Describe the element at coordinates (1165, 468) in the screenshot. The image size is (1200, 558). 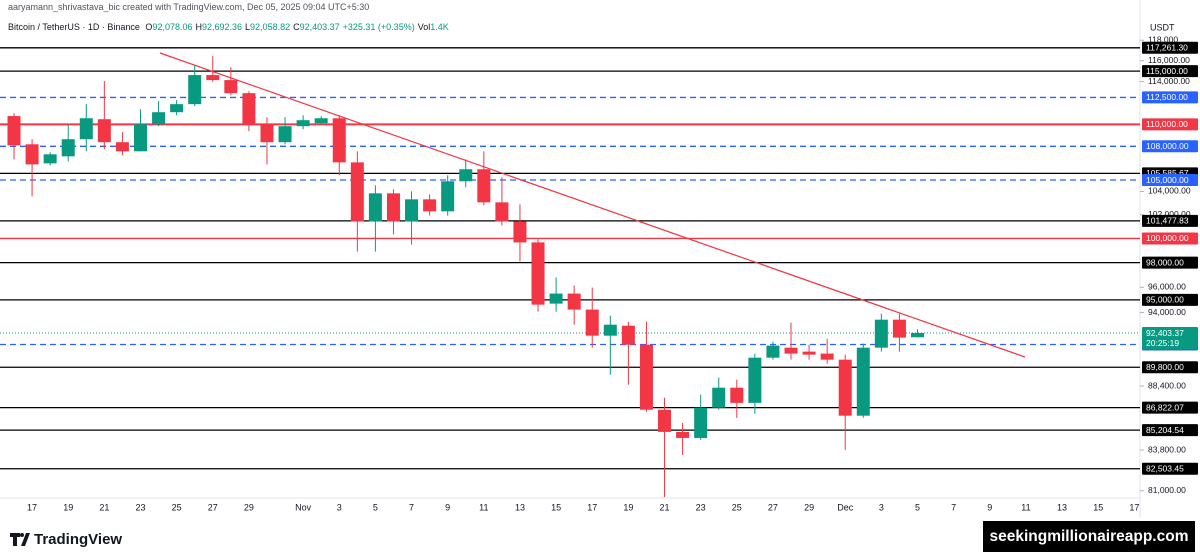
I see `level-label: 82,503.45` at that location.